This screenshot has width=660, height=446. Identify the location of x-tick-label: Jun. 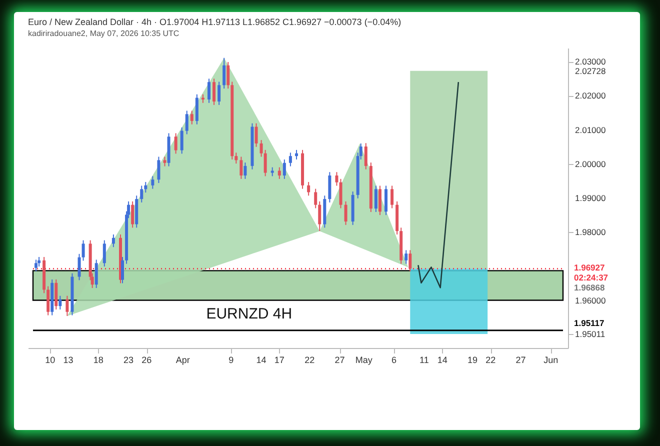
(551, 360).